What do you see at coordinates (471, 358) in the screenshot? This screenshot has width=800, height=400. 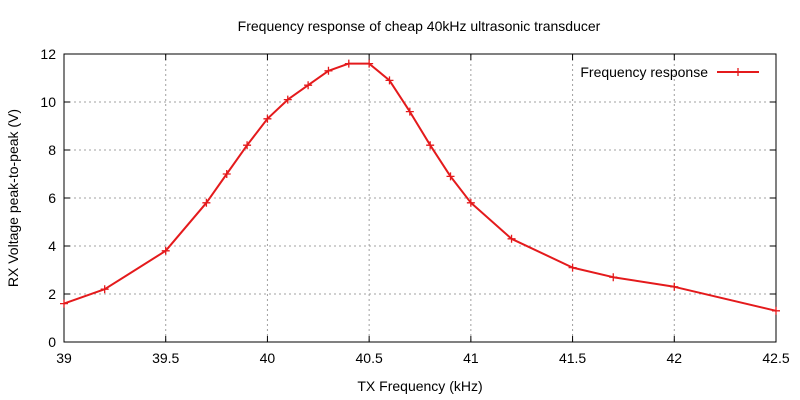 I see `x-tick-label: 41` at bounding box center [471, 358].